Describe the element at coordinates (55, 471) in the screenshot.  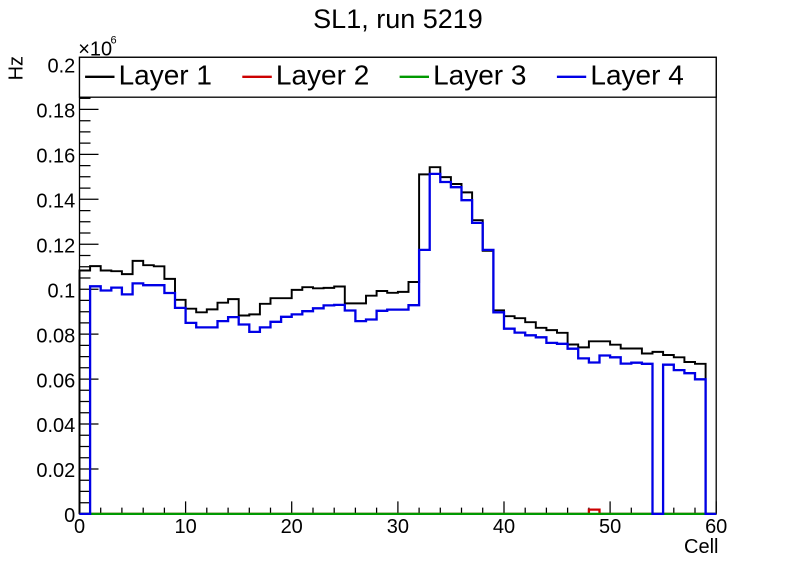
I see `svg-text: 0.02` at that location.